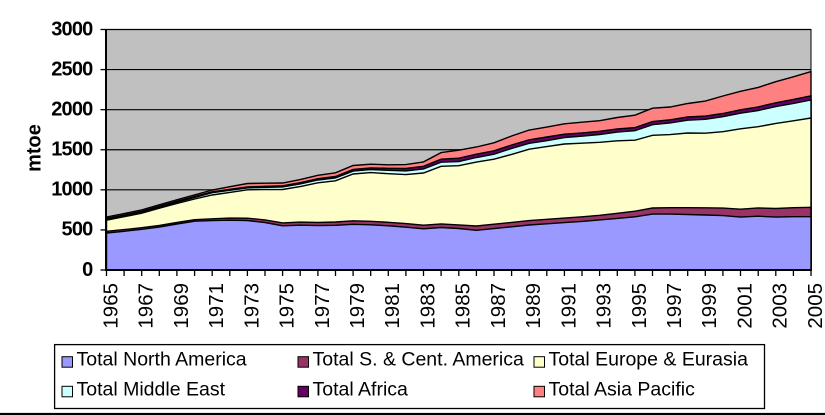 The width and height of the screenshot is (825, 415). Describe the element at coordinates (604, 306) in the screenshot. I see `svg-text: 1993` at that location.